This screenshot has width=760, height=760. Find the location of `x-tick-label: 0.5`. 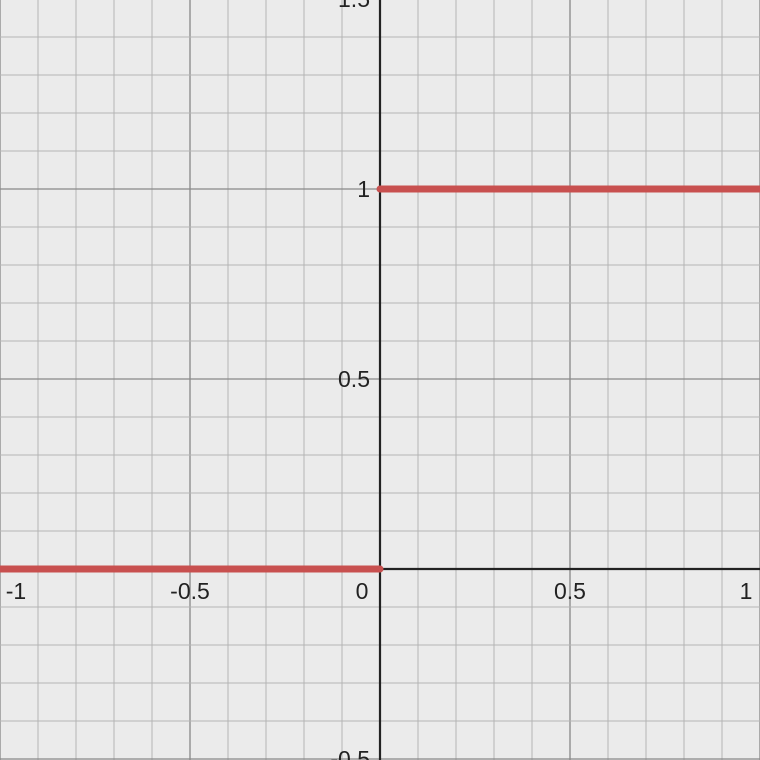

x-tick-label: 0.5 is located at coordinates (570, 591).